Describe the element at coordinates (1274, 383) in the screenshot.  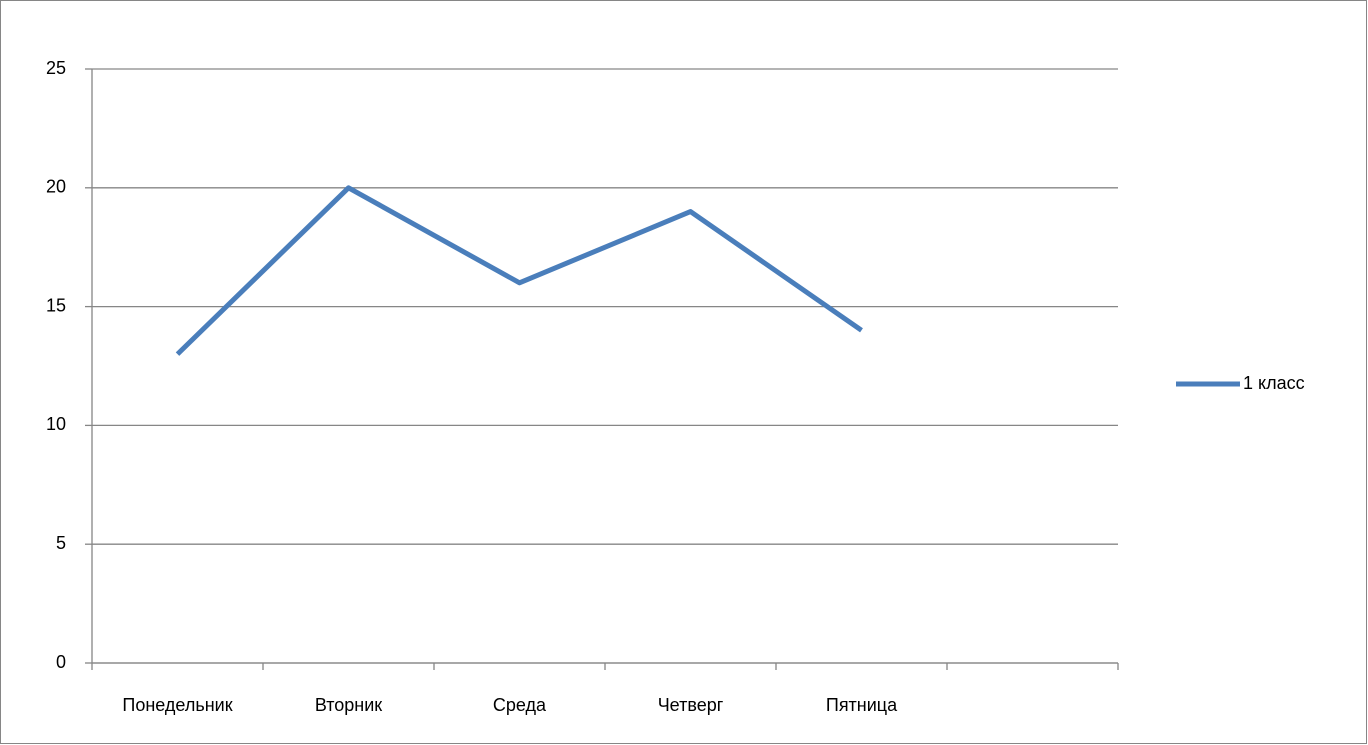
I see `legend-label: 1 класс` at that location.